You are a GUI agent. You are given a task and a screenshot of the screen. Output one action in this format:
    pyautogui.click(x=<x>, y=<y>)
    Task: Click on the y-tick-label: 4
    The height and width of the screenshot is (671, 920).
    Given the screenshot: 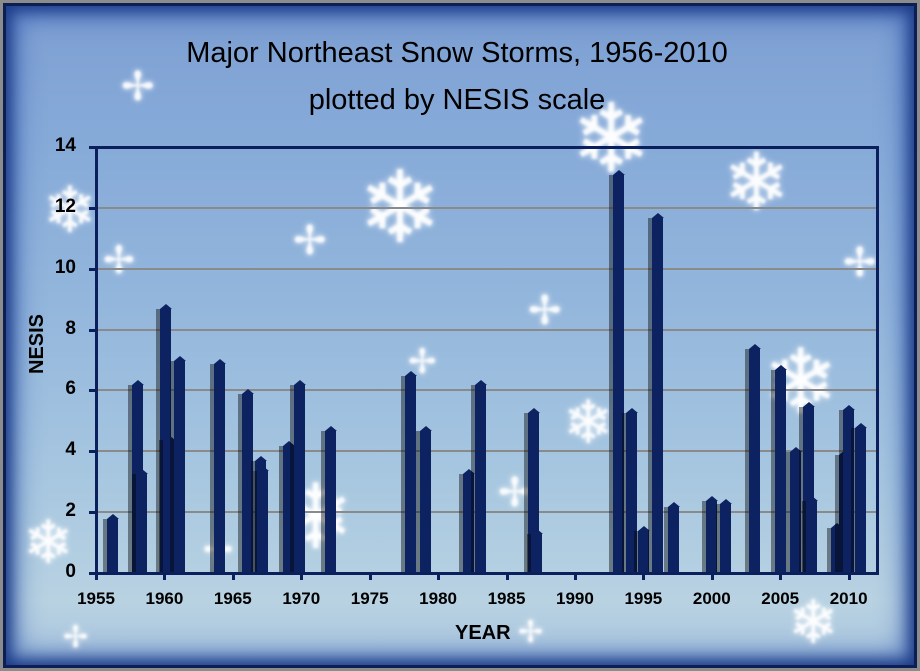 What is the action you would take?
    pyautogui.click(x=70, y=450)
    